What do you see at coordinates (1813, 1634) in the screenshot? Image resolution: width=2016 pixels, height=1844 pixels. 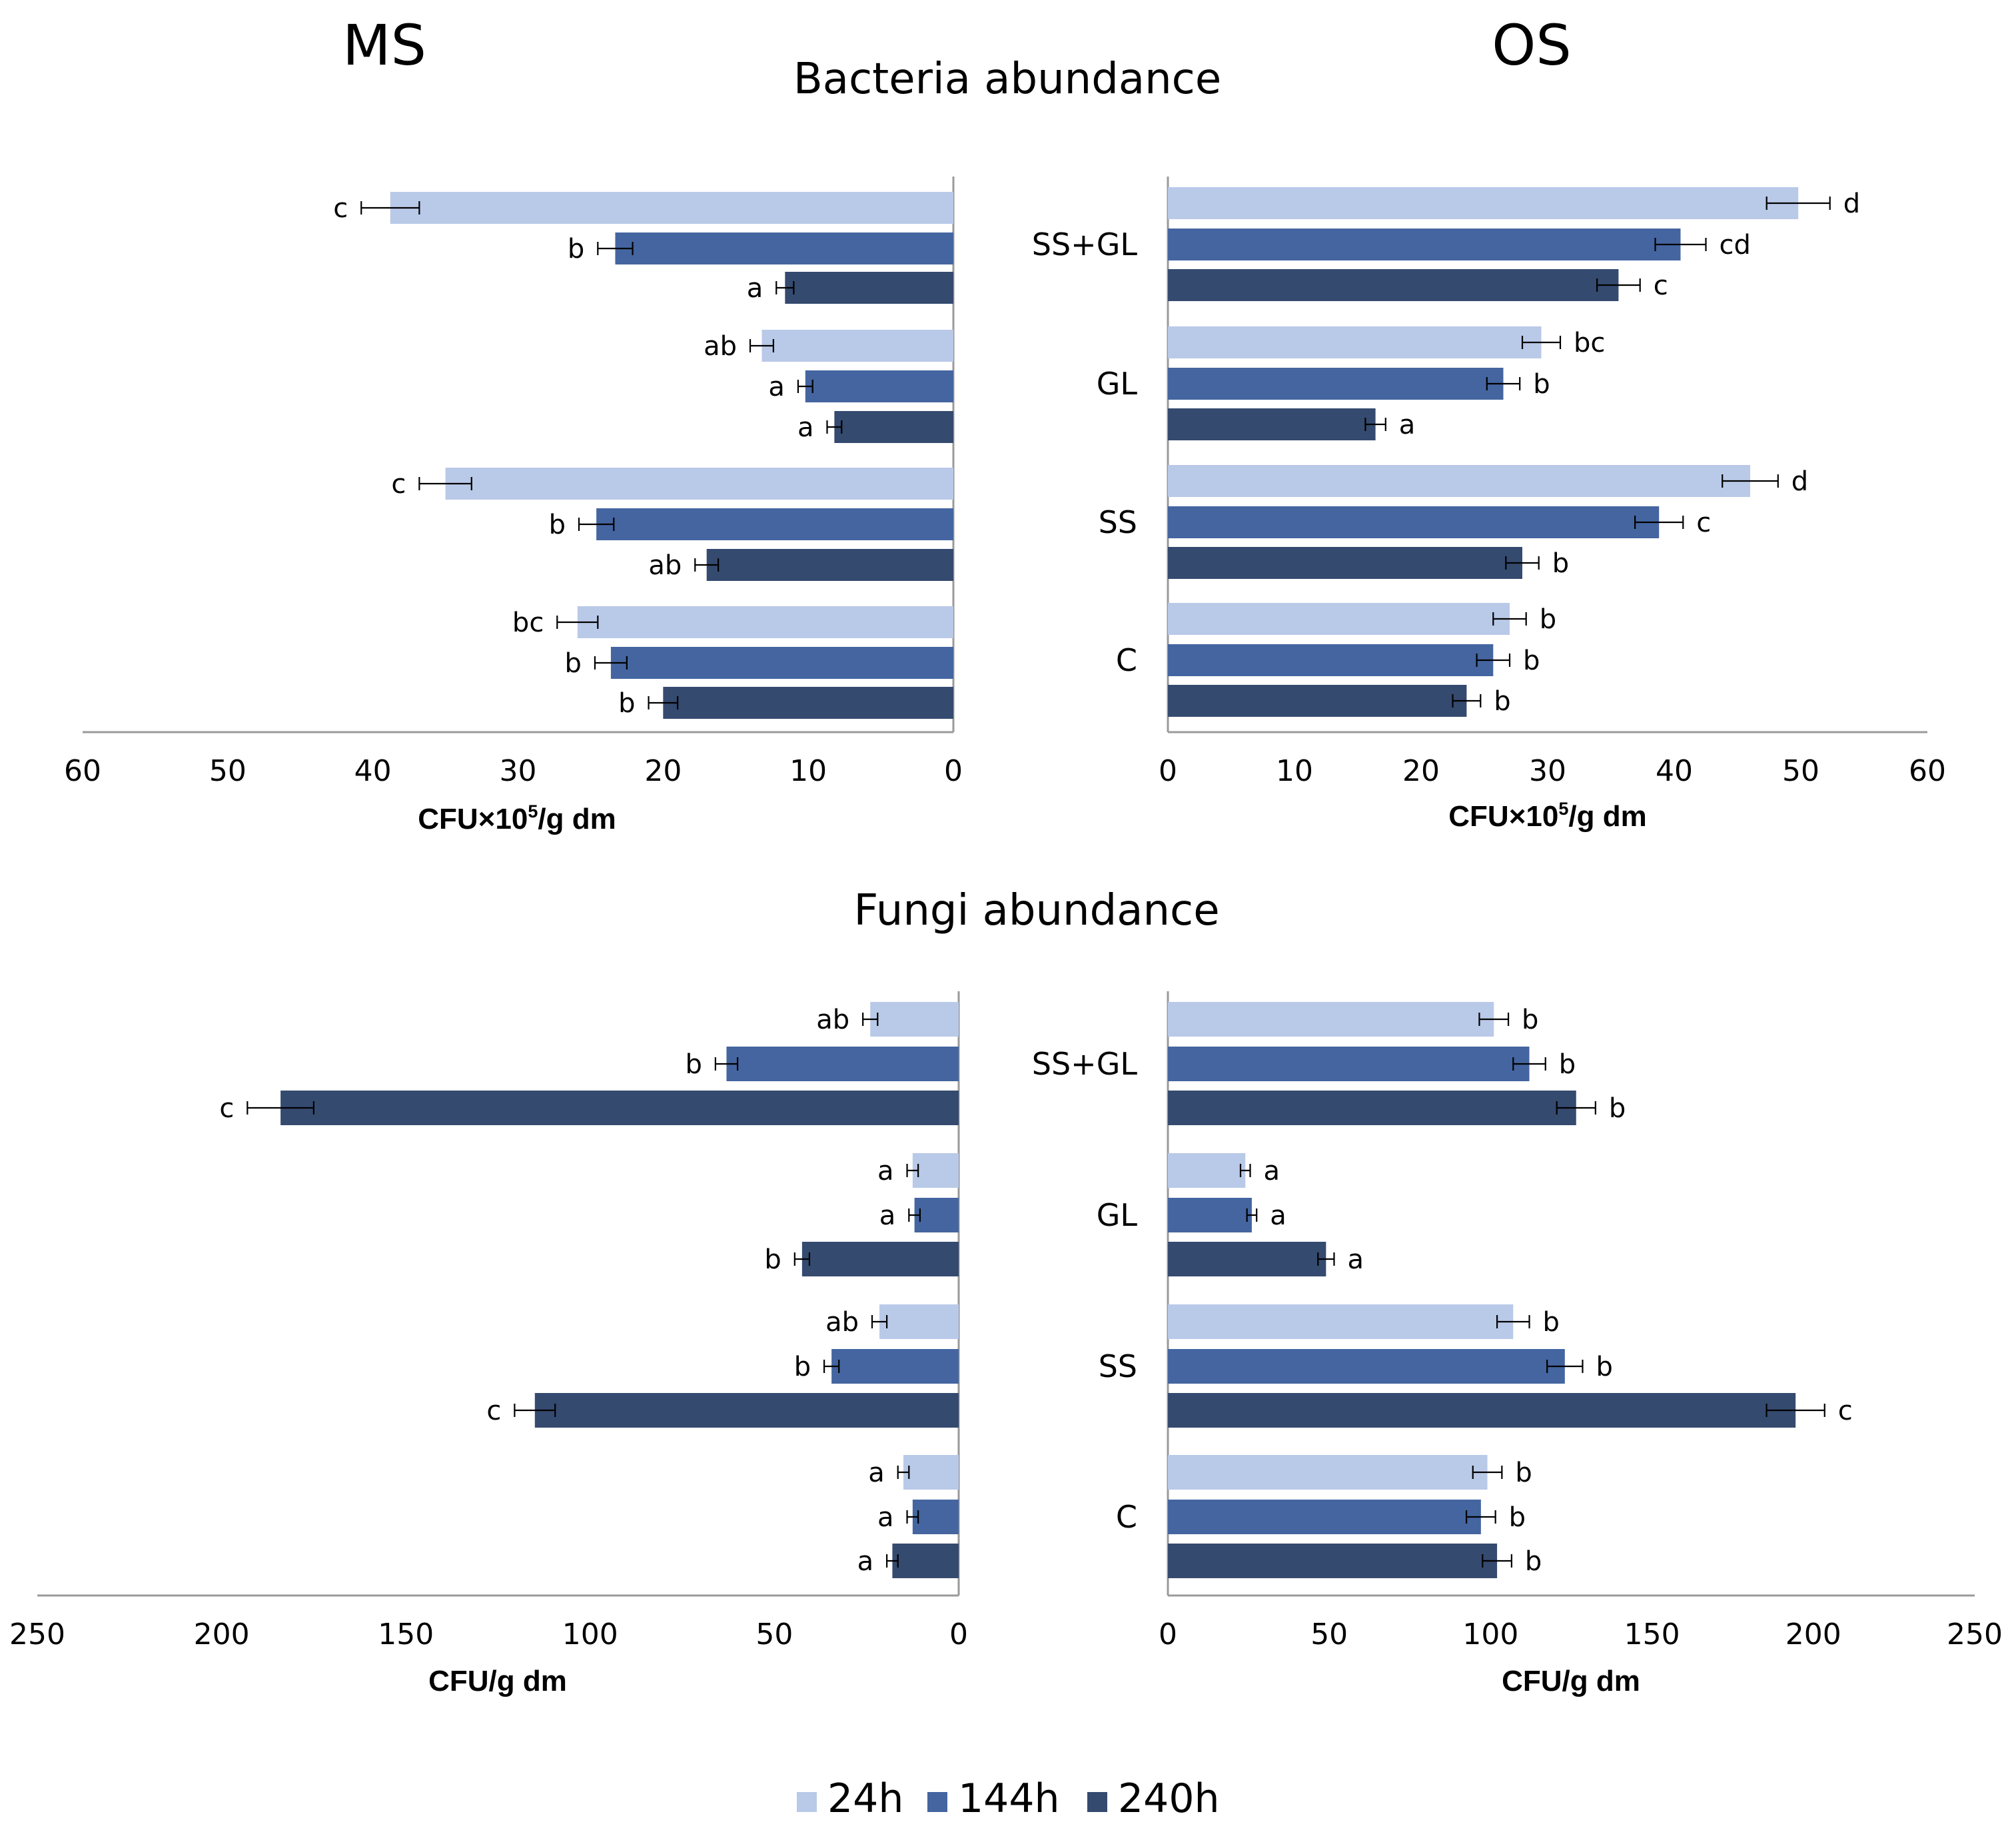 I see `fungi-os-tick-label: 200` at bounding box center [1813, 1634].